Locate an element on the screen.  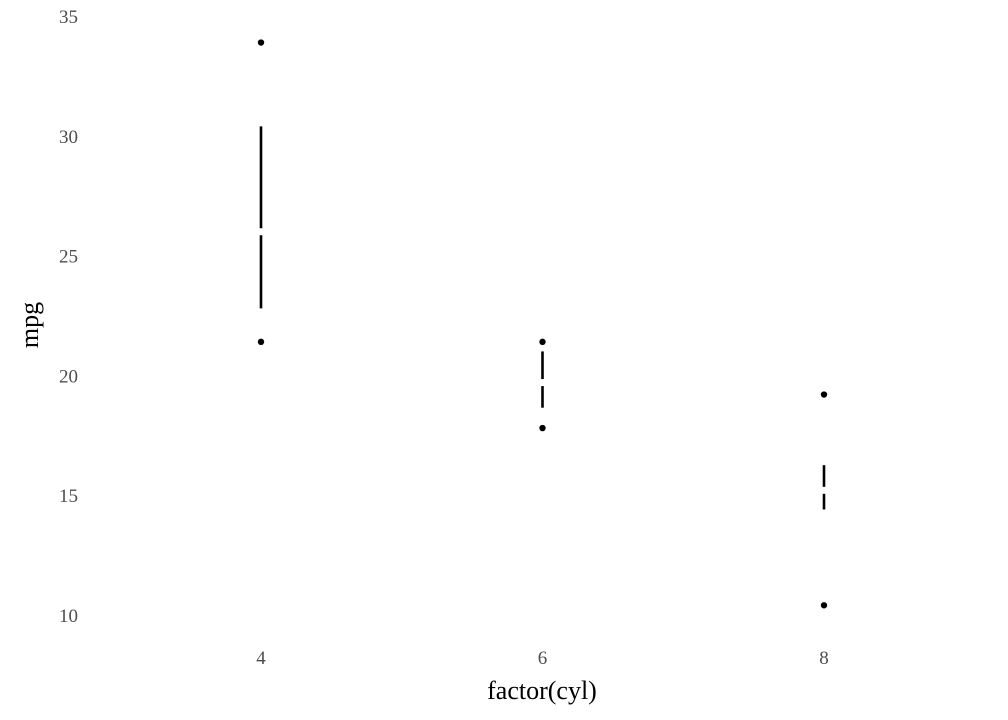
x-tick-label: 4 is located at coordinates (261, 658).